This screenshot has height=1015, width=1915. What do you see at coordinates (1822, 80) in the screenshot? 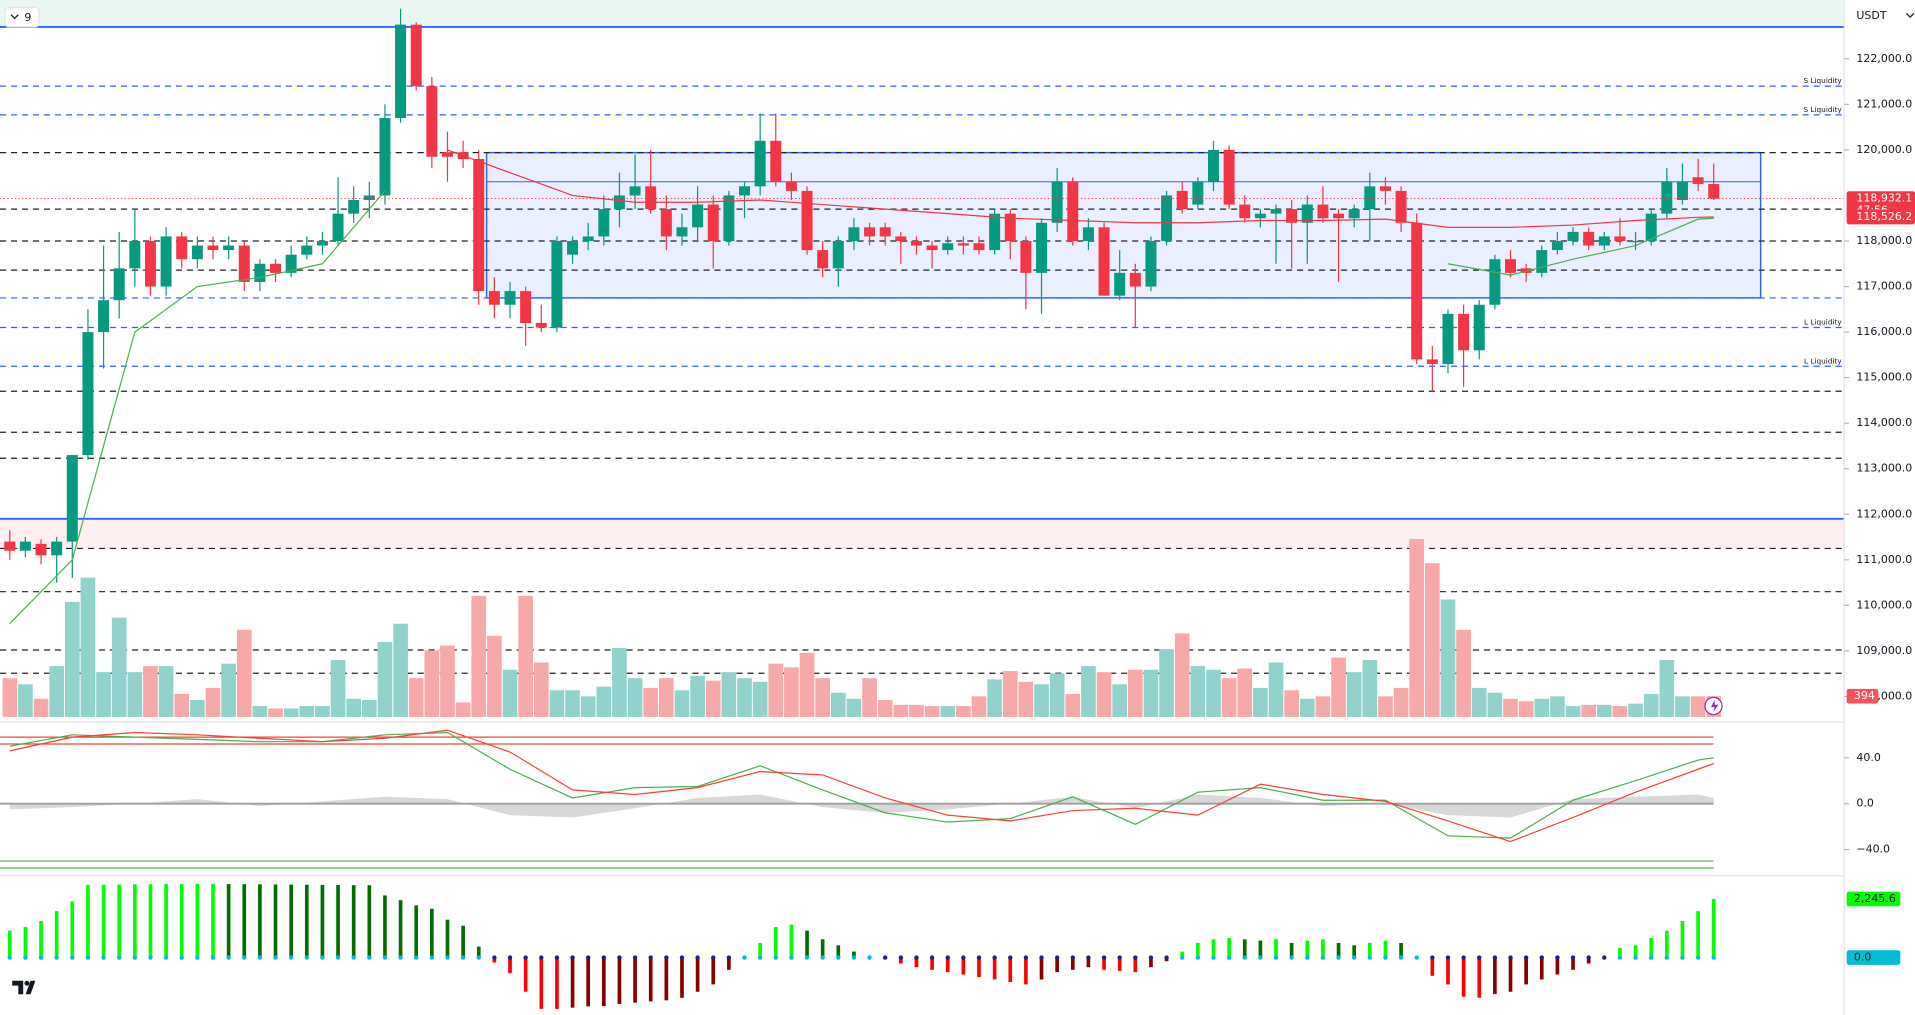
I see `level-label: S Liquidity` at bounding box center [1822, 80].